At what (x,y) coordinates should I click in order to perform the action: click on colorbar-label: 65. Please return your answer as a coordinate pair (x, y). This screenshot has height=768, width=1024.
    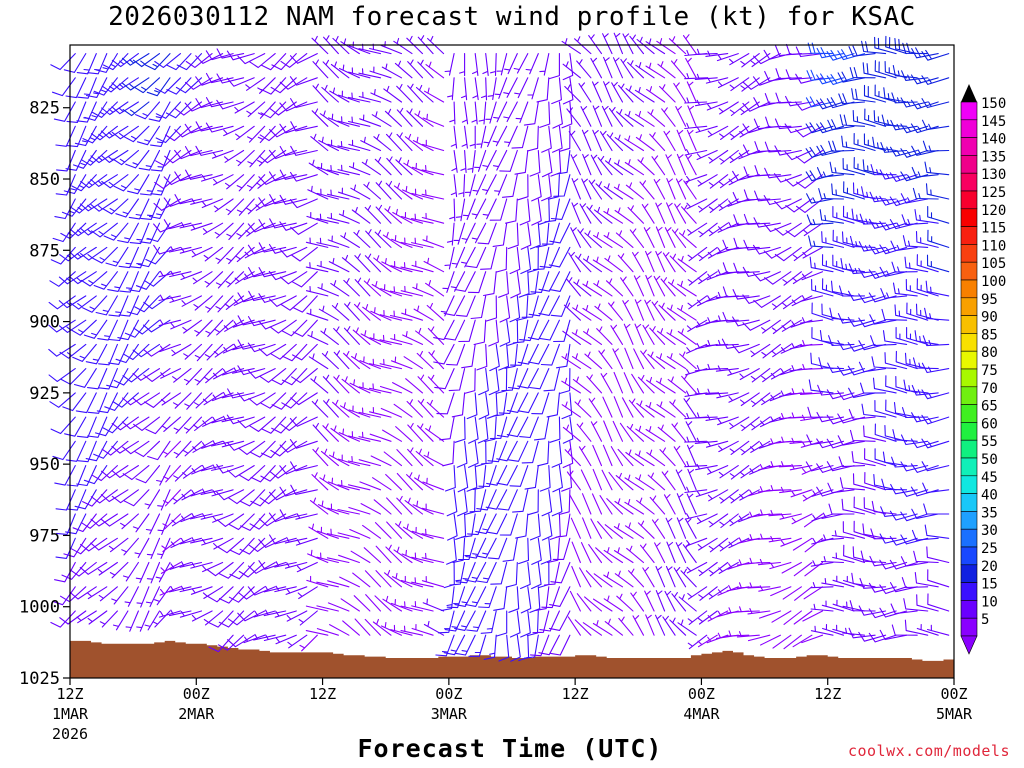
    Looking at the image, I should click on (989, 407).